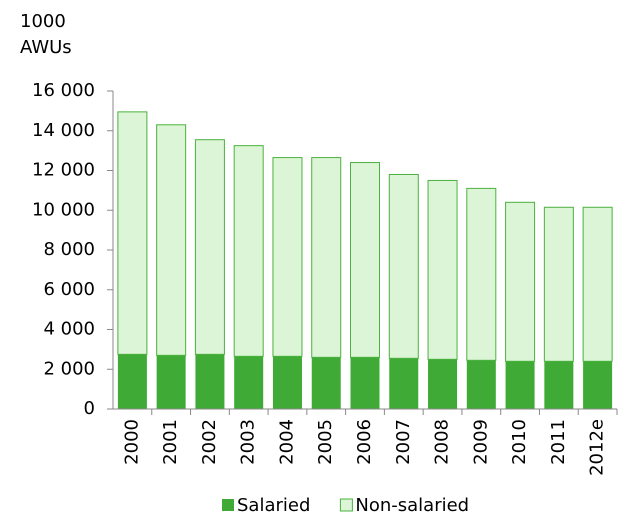 The height and width of the screenshot is (516, 627). What do you see at coordinates (69, 368) in the screenshot?
I see `y-tick-label: 2 000` at bounding box center [69, 368].